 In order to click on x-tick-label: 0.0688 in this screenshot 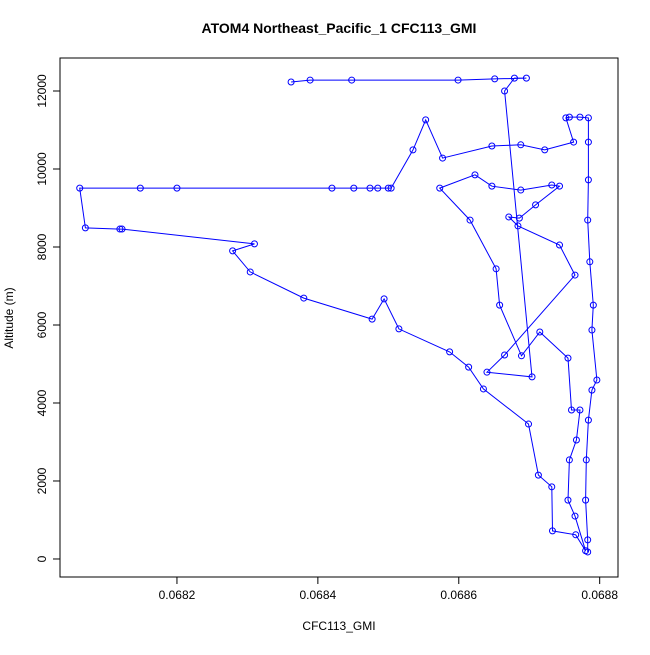, I will do `click(599, 595)`.